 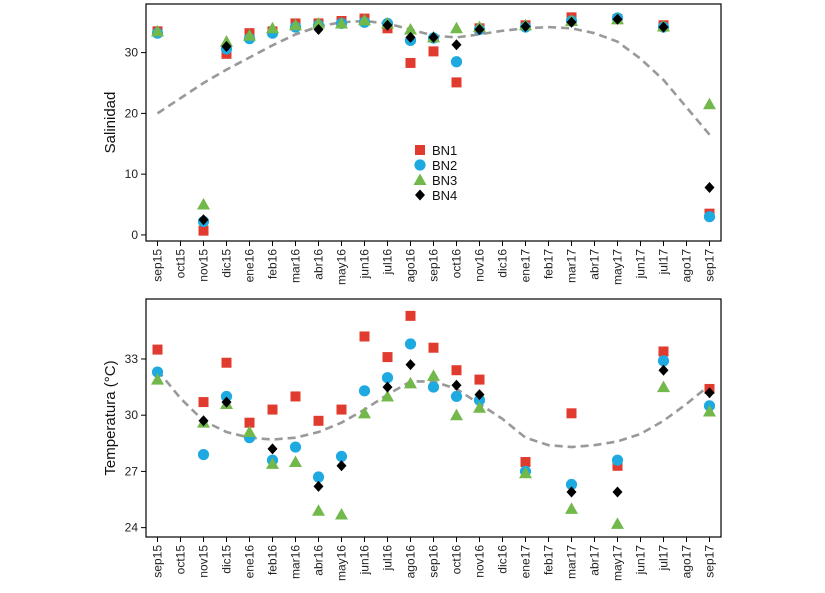 I want to click on temperature-y-axis-title: Temperatura (°C), so click(x=110, y=417).